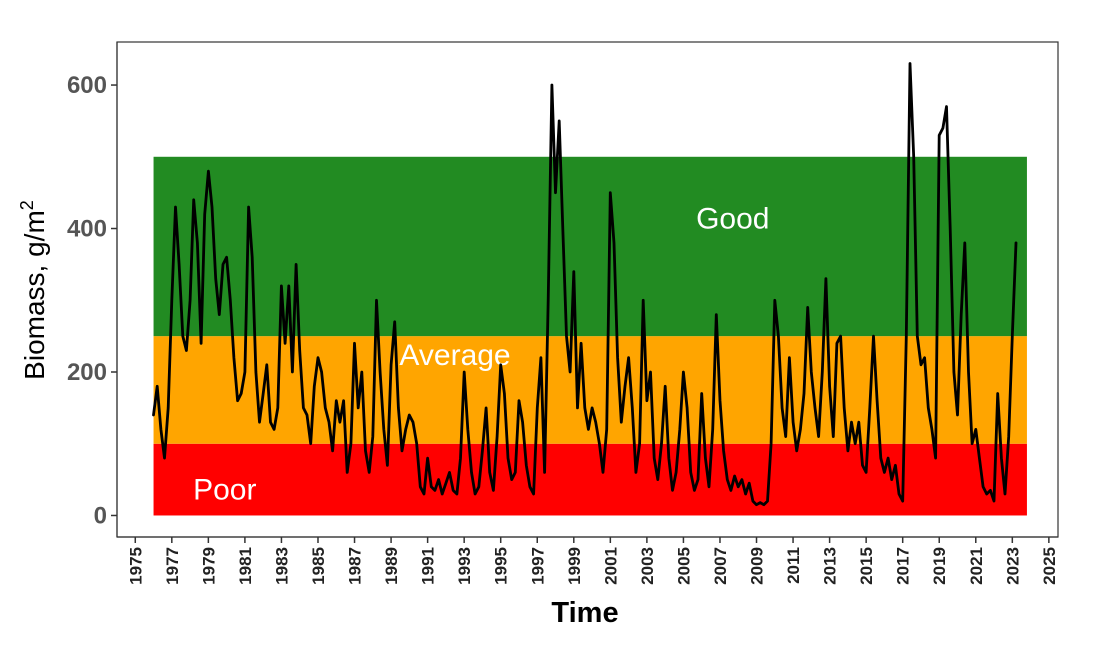 This screenshot has width=1100, height=670. What do you see at coordinates (135, 566) in the screenshot?
I see `x-tick-label: 1975` at bounding box center [135, 566].